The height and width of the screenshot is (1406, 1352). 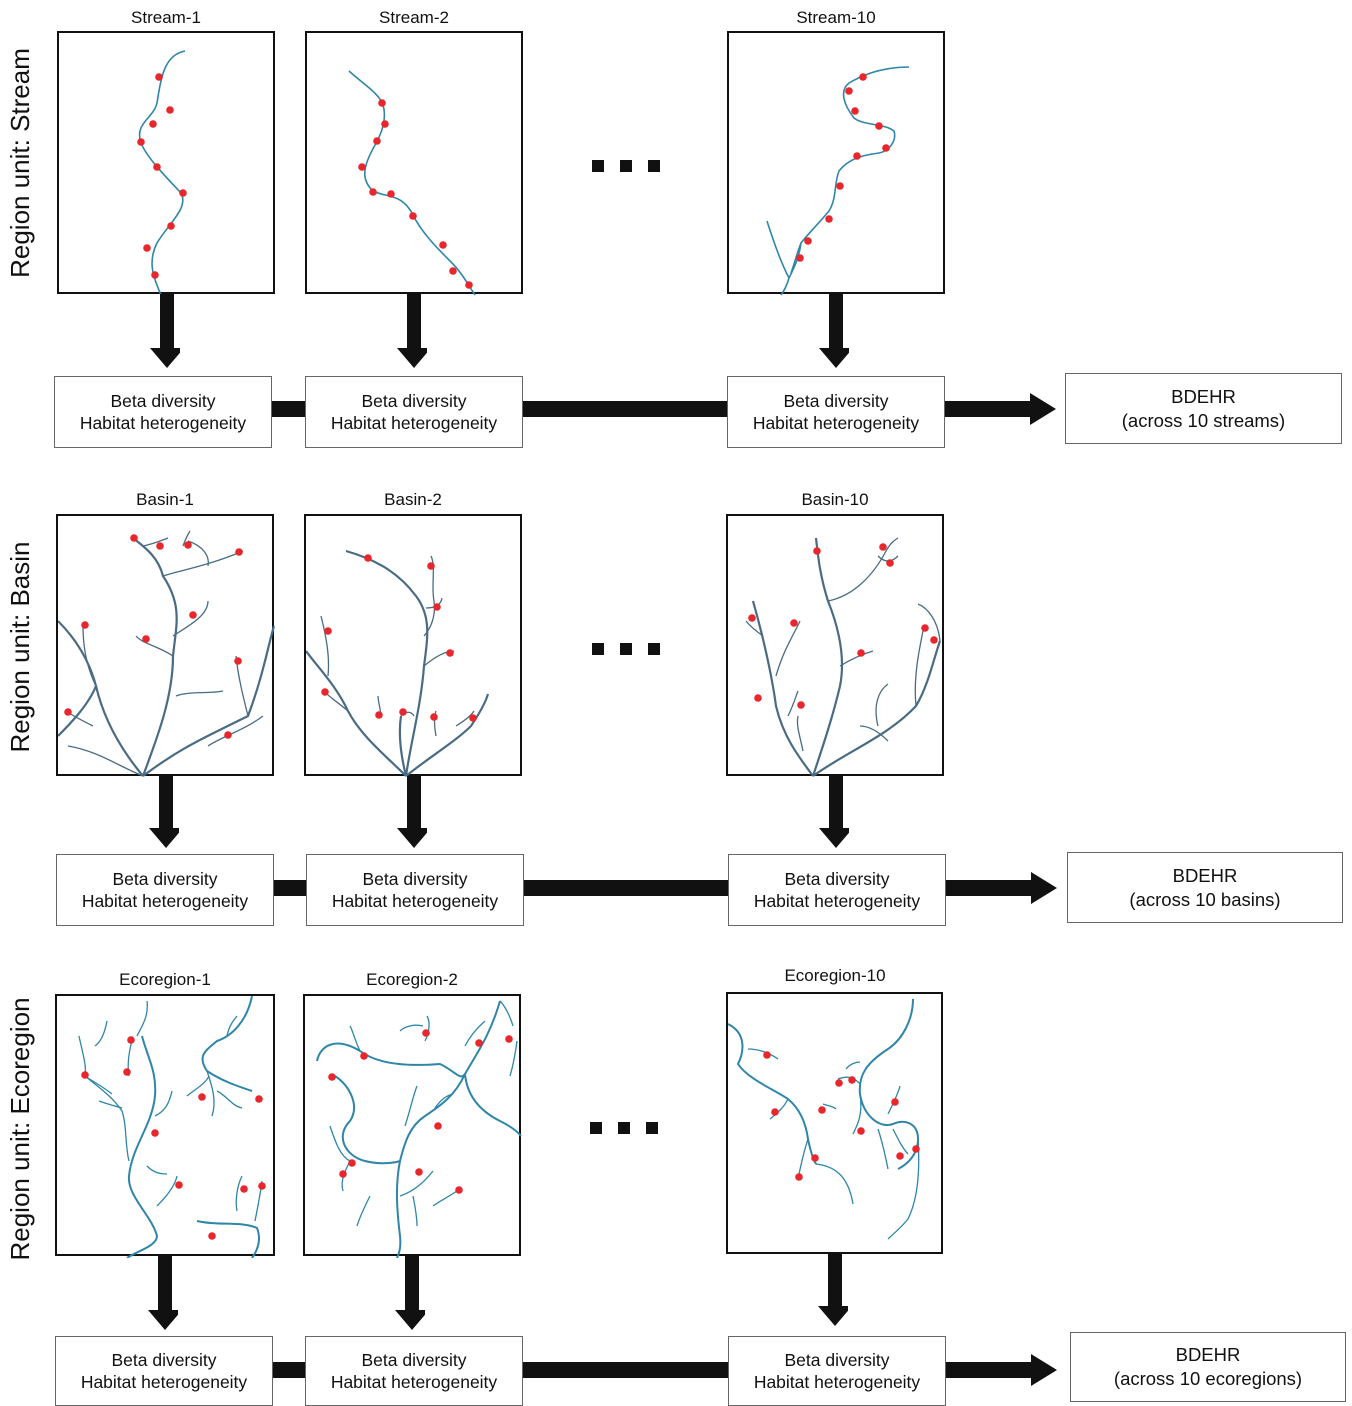 What do you see at coordinates (836, 17) in the screenshot?
I see `panel-title-stream-10: Stream-10` at bounding box center [836, 17].